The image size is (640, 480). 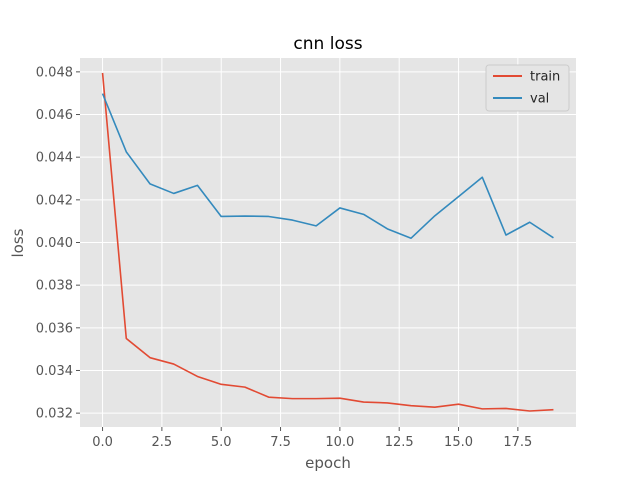 I want to click on legend: train val, so click(x=527, y=88).